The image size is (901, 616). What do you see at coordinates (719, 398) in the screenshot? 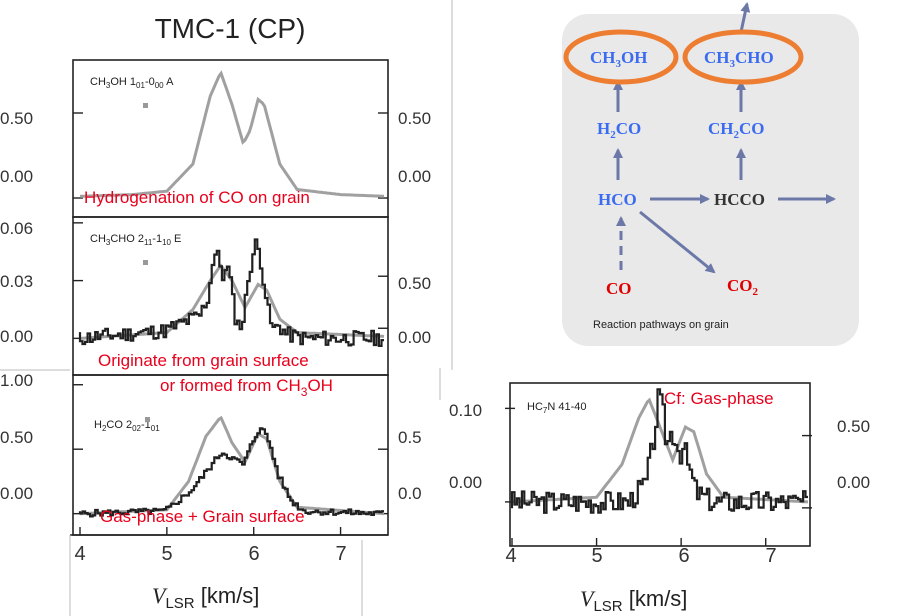
I see `annotation-gas-phase: Cf: Gas-phase` at bounding box center [719, 398].